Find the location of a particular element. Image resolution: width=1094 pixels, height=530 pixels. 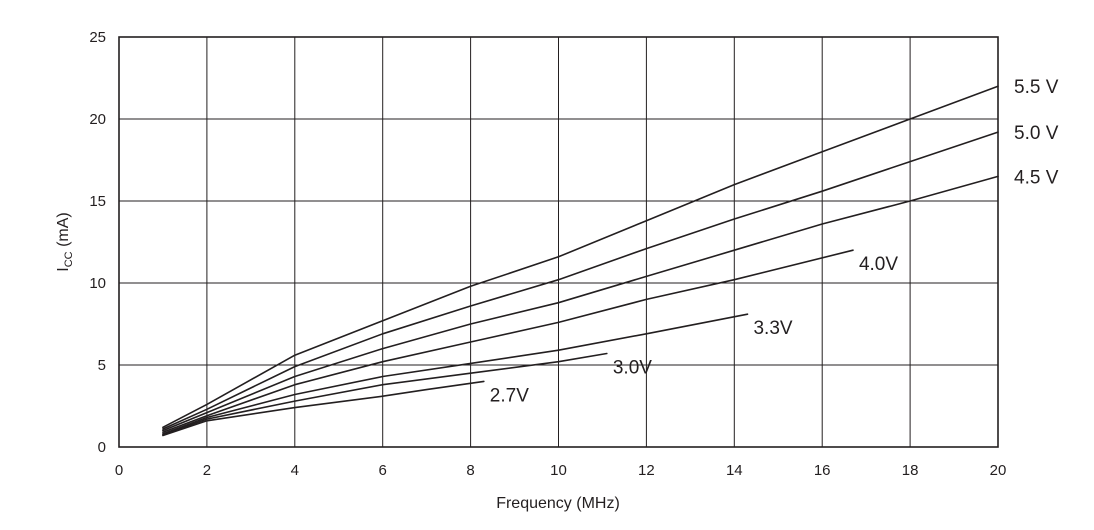

series-label: 5.0 V is located at coordinates (1036, 133).